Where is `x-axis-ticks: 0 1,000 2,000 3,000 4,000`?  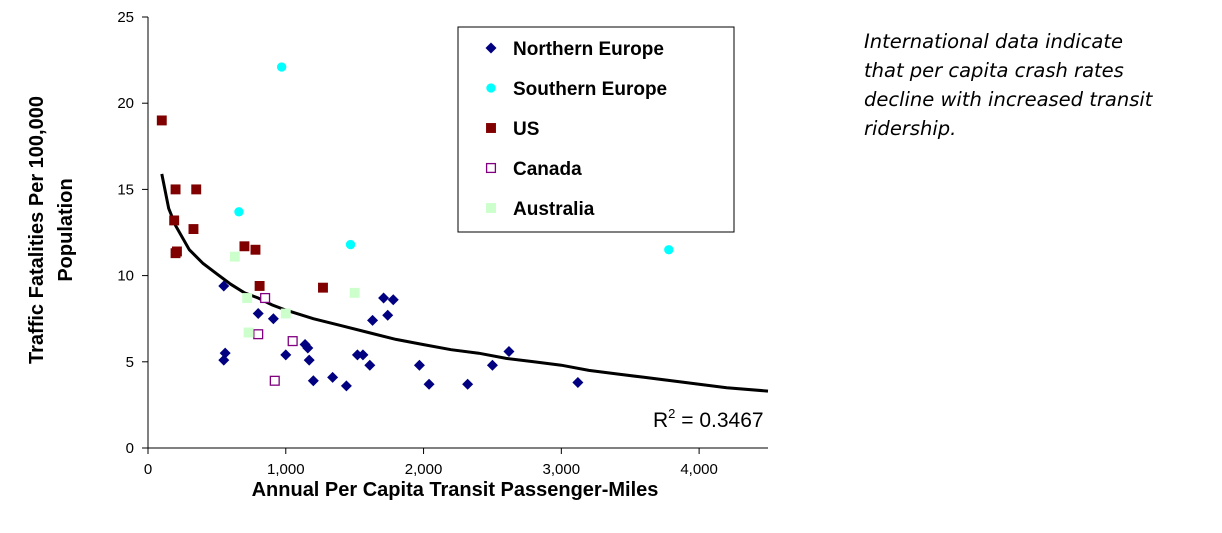 x-axis-ticks: 0 1,000 2,000 3,000 4,000 is located at coordinates (431, 463).